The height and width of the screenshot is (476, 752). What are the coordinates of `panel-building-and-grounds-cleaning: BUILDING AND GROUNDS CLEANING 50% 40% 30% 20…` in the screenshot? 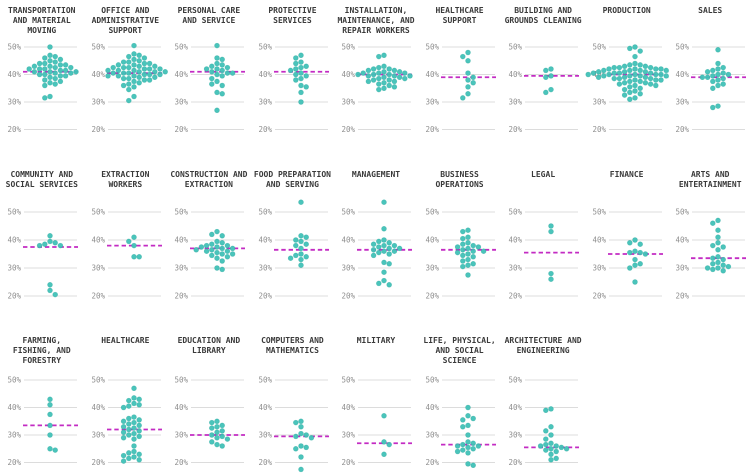 It's located at (543, 80).